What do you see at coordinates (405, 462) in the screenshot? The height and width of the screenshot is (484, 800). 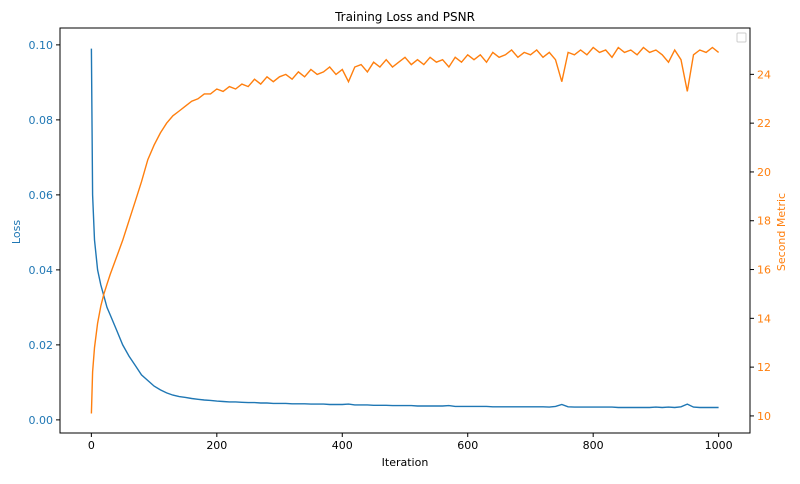 I see `x-axis-label: Iteration` at bounding box center [405, 462].